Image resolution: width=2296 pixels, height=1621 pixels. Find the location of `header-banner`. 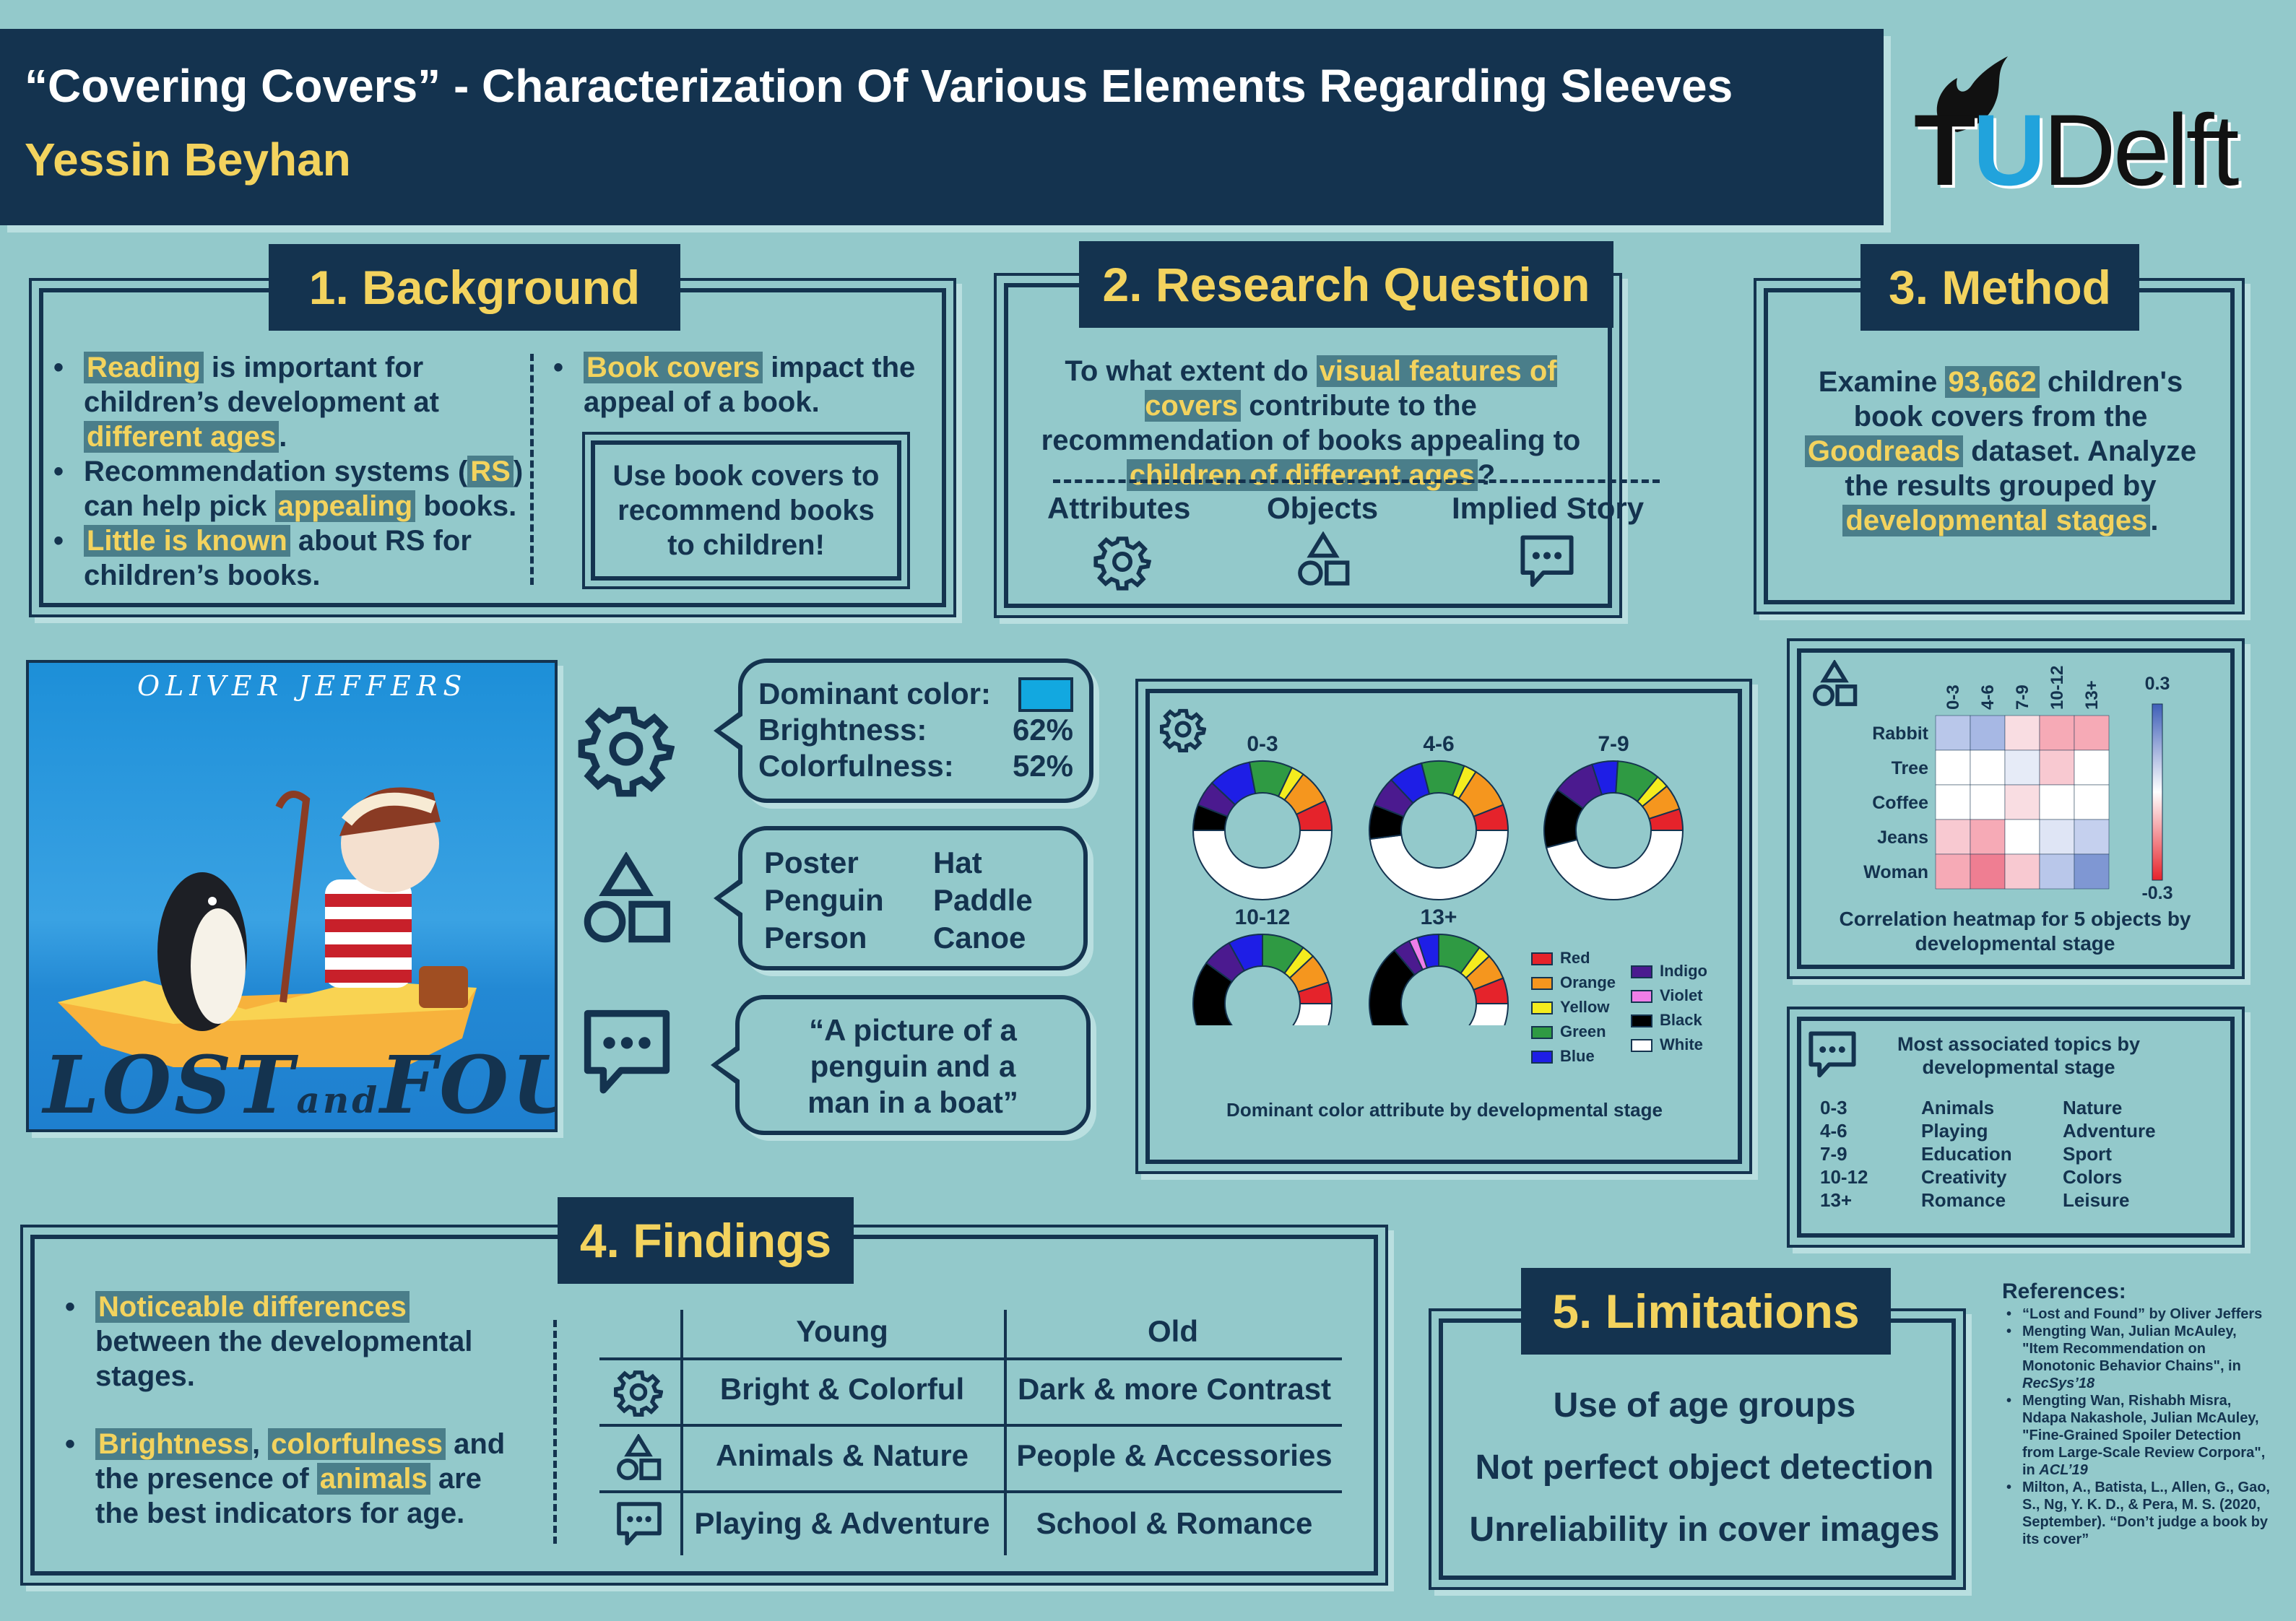

header-banner is located at coordinates (942, 127).